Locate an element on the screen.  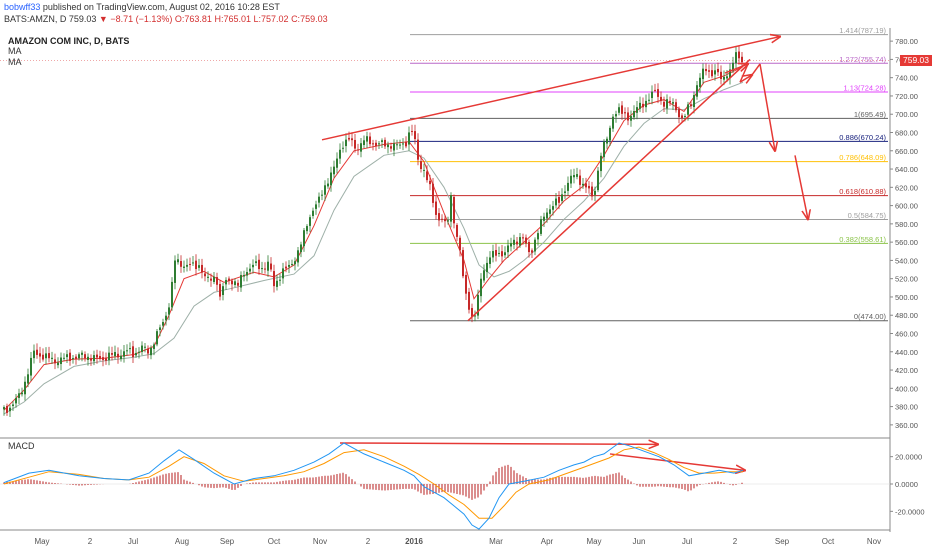
author-link: bobwff33 is located at coordinates (22, 7).